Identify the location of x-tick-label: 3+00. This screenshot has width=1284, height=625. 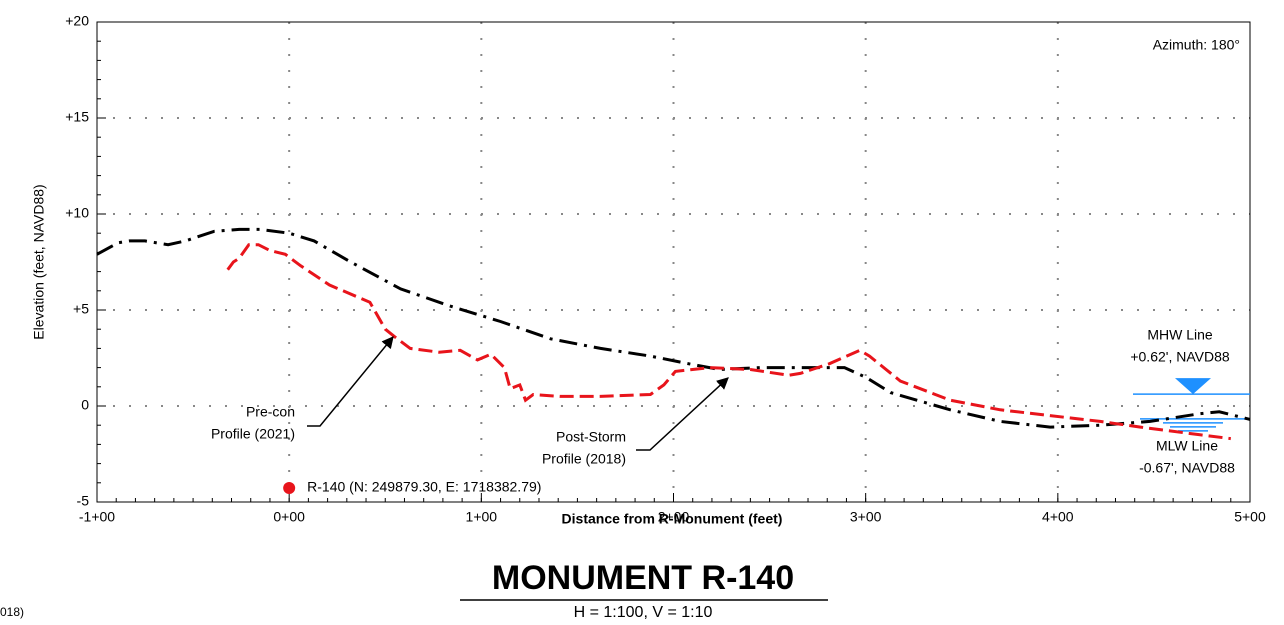
(866, 517).